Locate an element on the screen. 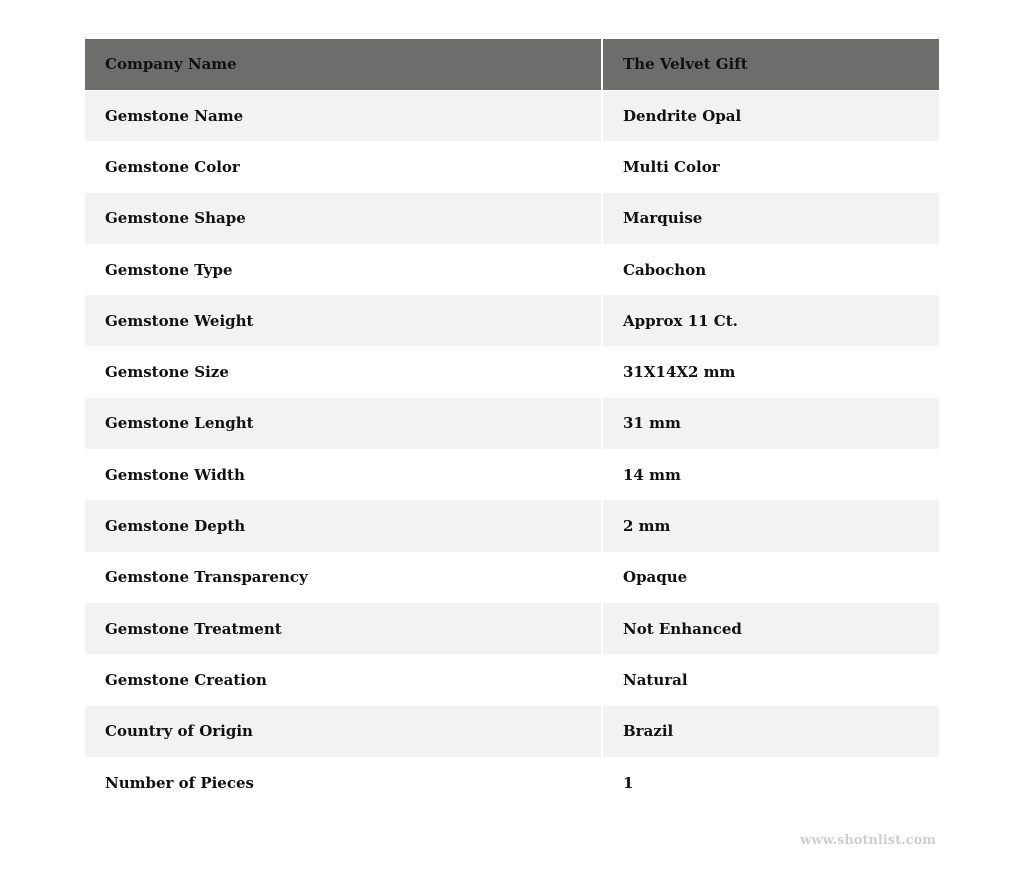 The width and height of the screenshot is (1024, 882). table-row: Gemstone Size 31X14X2 mm is located at coordinates (512, 372).